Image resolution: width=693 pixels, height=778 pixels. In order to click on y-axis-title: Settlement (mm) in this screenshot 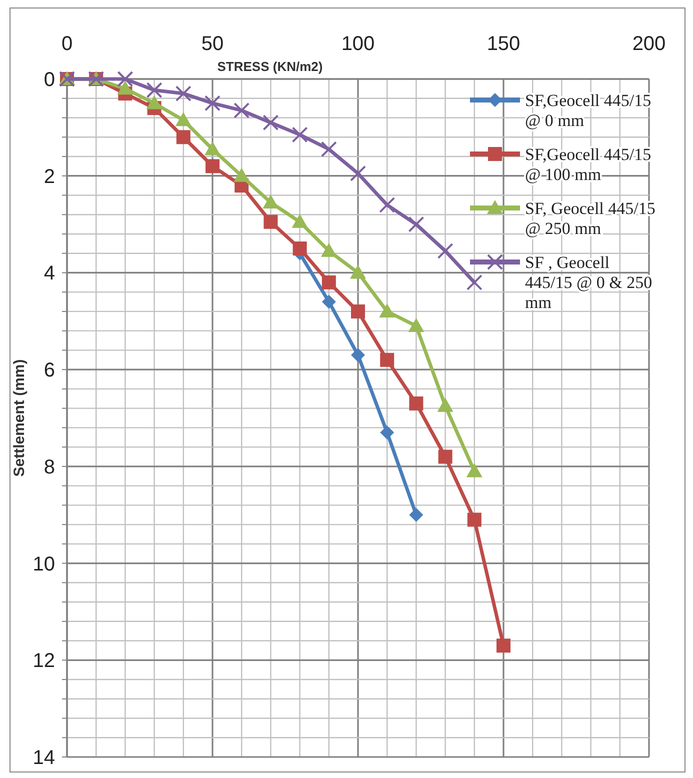, I will do `click(19, 418)`.